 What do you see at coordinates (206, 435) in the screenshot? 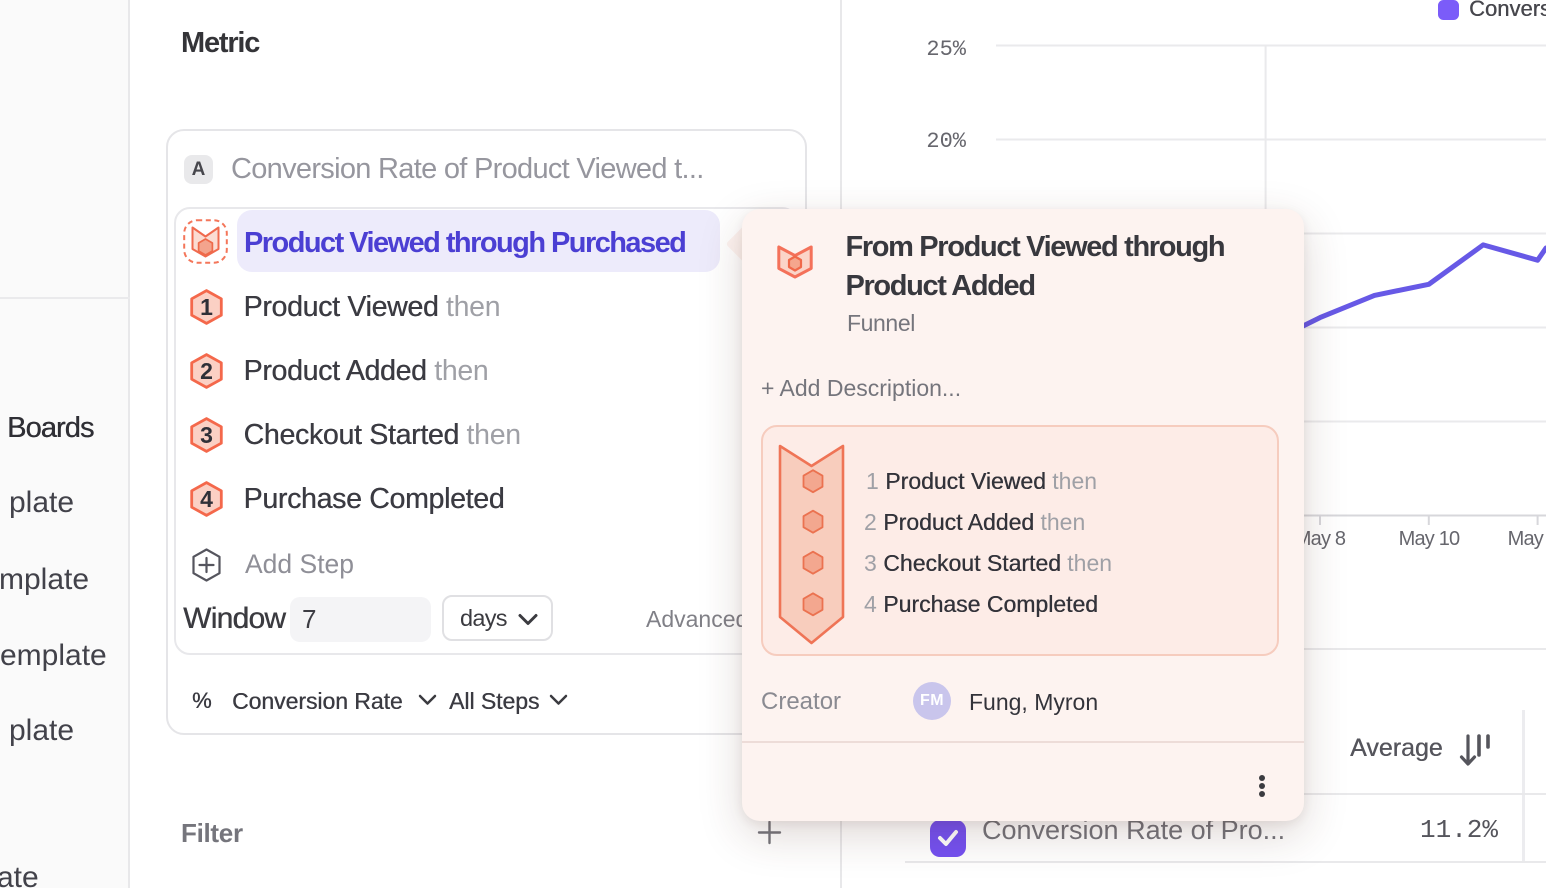
I see `svg-text: 3` at bounding box center [206, 435].